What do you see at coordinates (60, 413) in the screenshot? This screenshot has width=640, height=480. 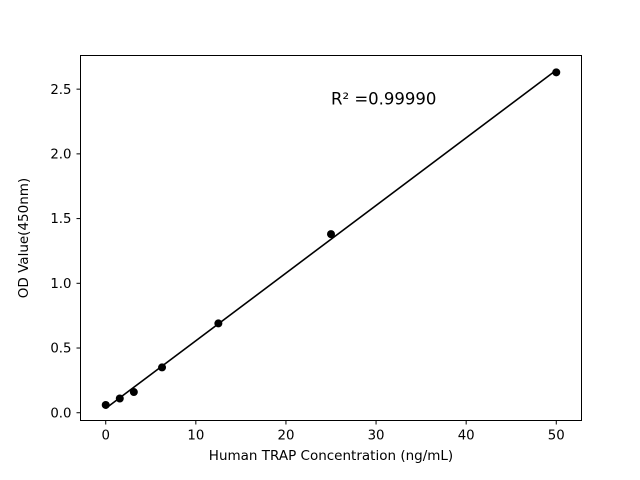 I see `y-tick-label: 0.0` at bounding box center [60, 413].